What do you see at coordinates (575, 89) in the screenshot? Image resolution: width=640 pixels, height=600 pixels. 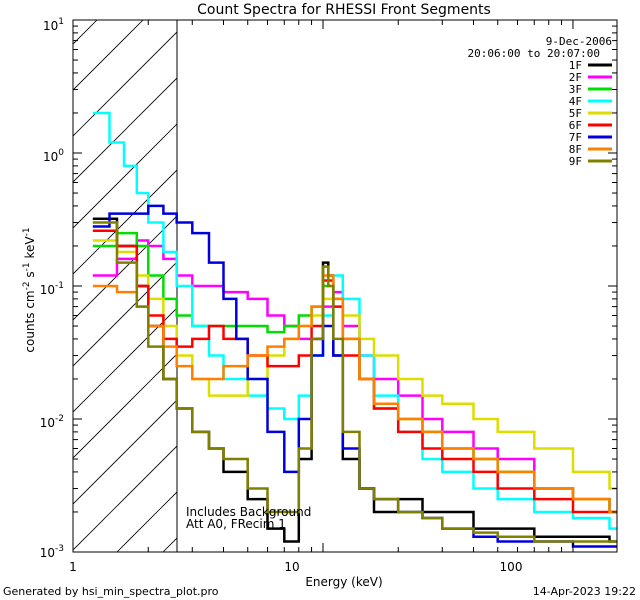 I see `legend-label-3f: 3F` at bounding box center [575, 89].